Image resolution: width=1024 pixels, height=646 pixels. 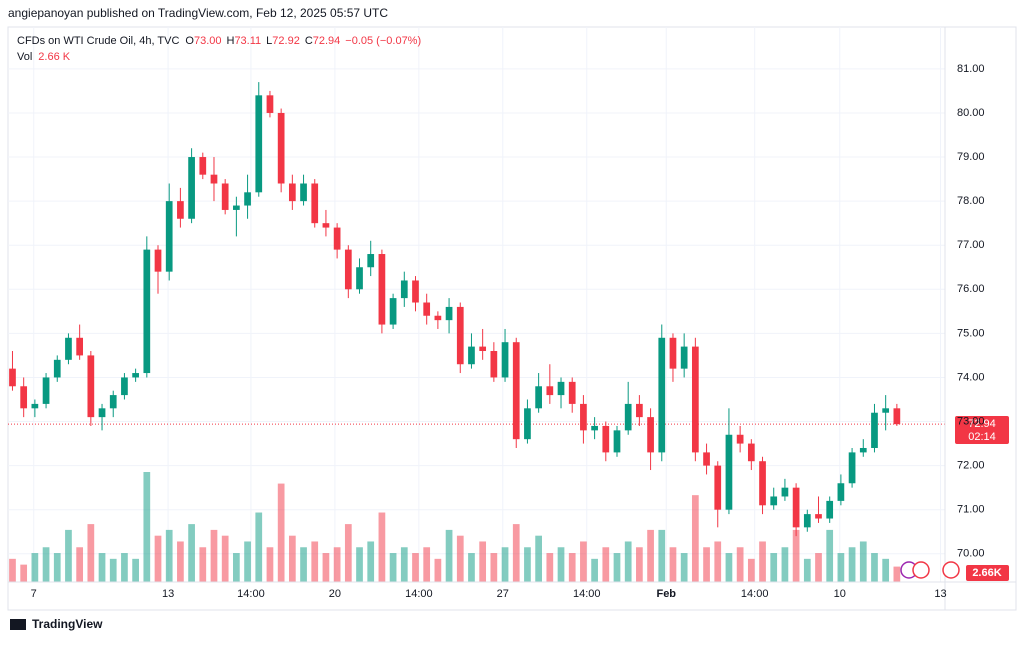 I want to click on logo: TradingView, so click(x=56, y=624).